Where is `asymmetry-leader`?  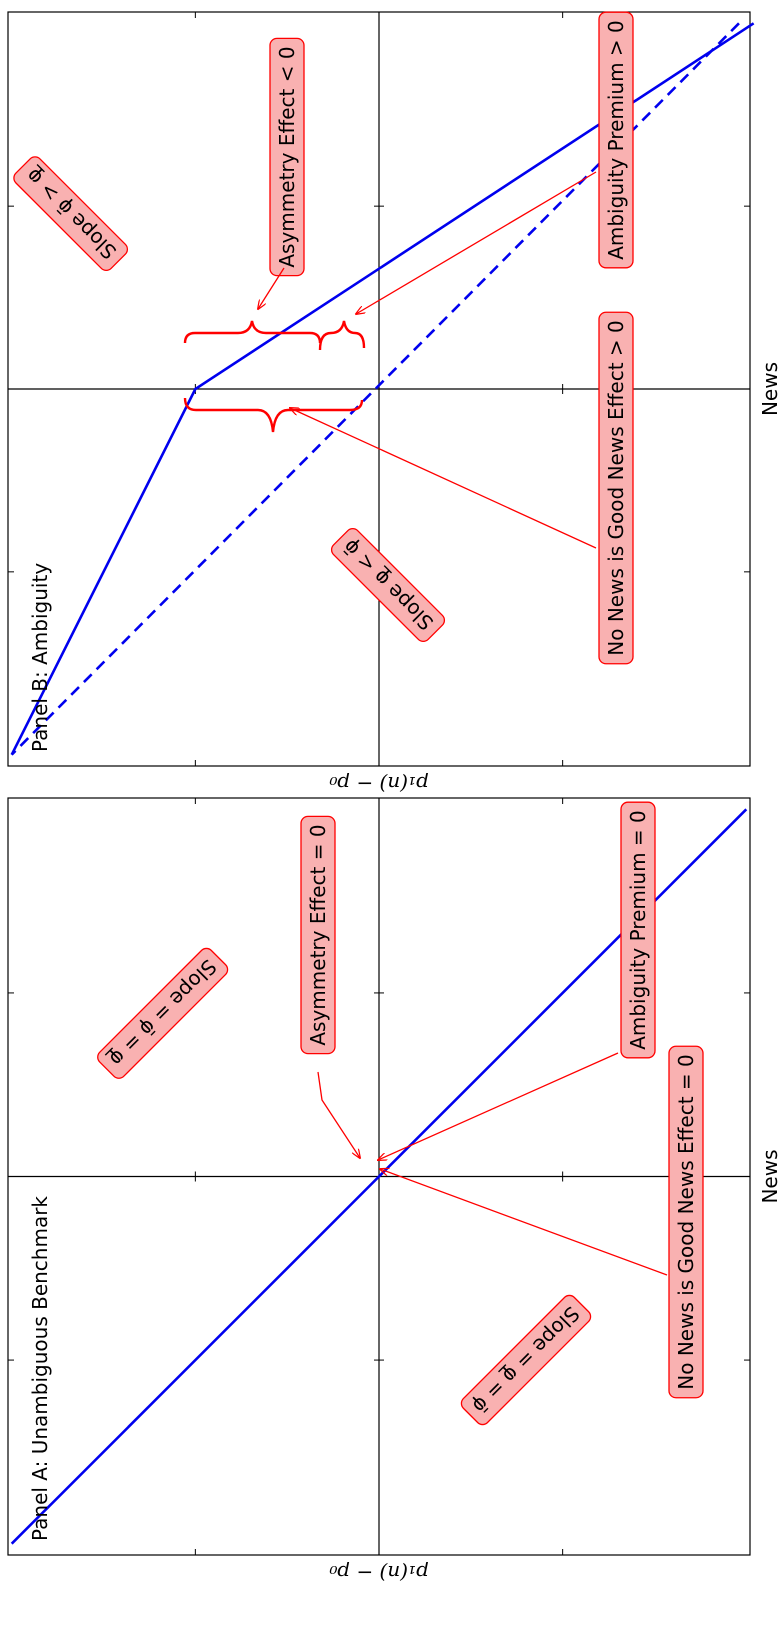 asymmetry-leader is located at coordinates (338, 1114).